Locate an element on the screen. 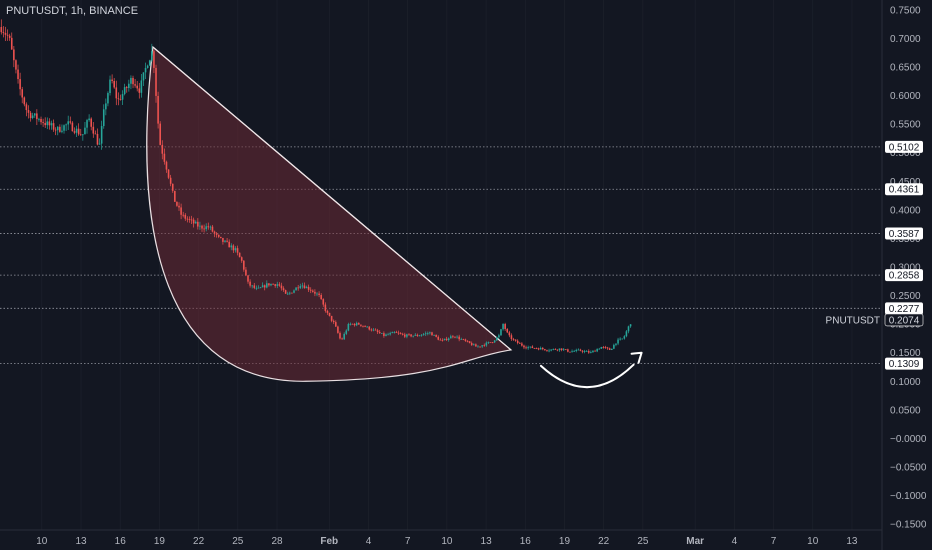  arrow-head is located at coordinates (636, 357).